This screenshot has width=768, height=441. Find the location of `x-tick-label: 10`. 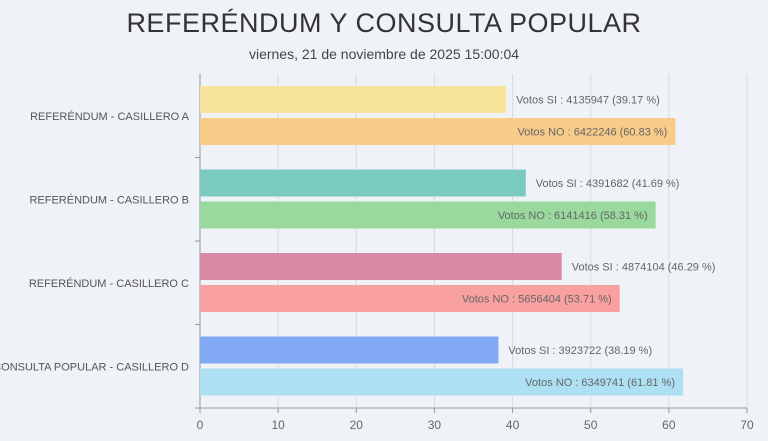

x-tick-label: 10 is located at coordinates (278, 425).